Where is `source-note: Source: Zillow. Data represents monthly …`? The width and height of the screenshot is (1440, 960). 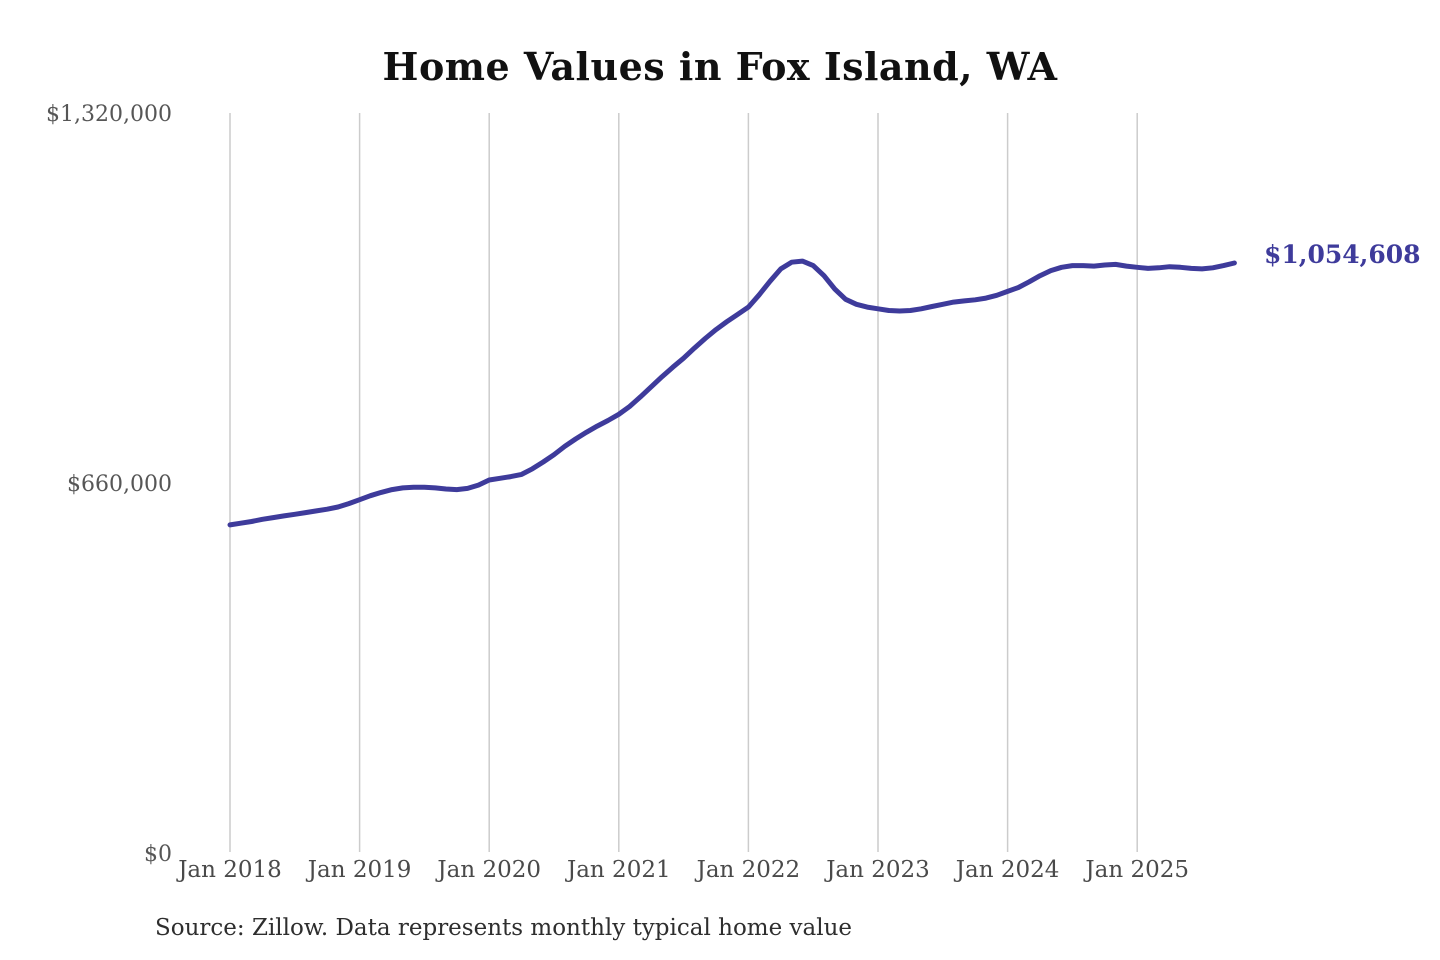
source-note: Source: Zillow. Data represents monthly … is located at coordinates (504, 928).